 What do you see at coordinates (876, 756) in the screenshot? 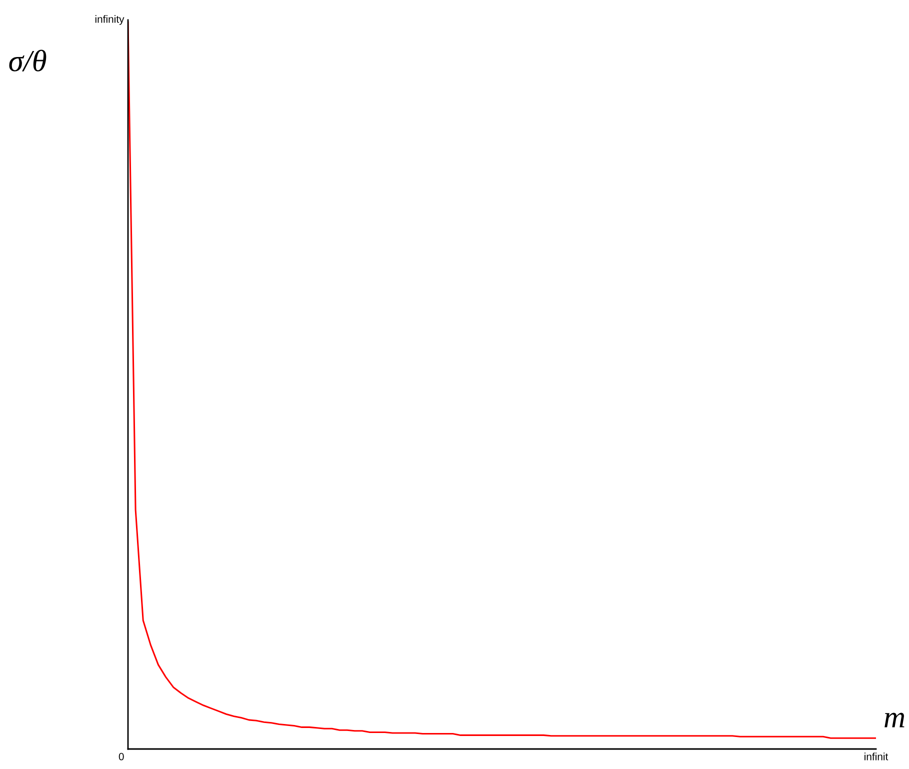
I see `text: infinit` at bounding box center [876, 756].